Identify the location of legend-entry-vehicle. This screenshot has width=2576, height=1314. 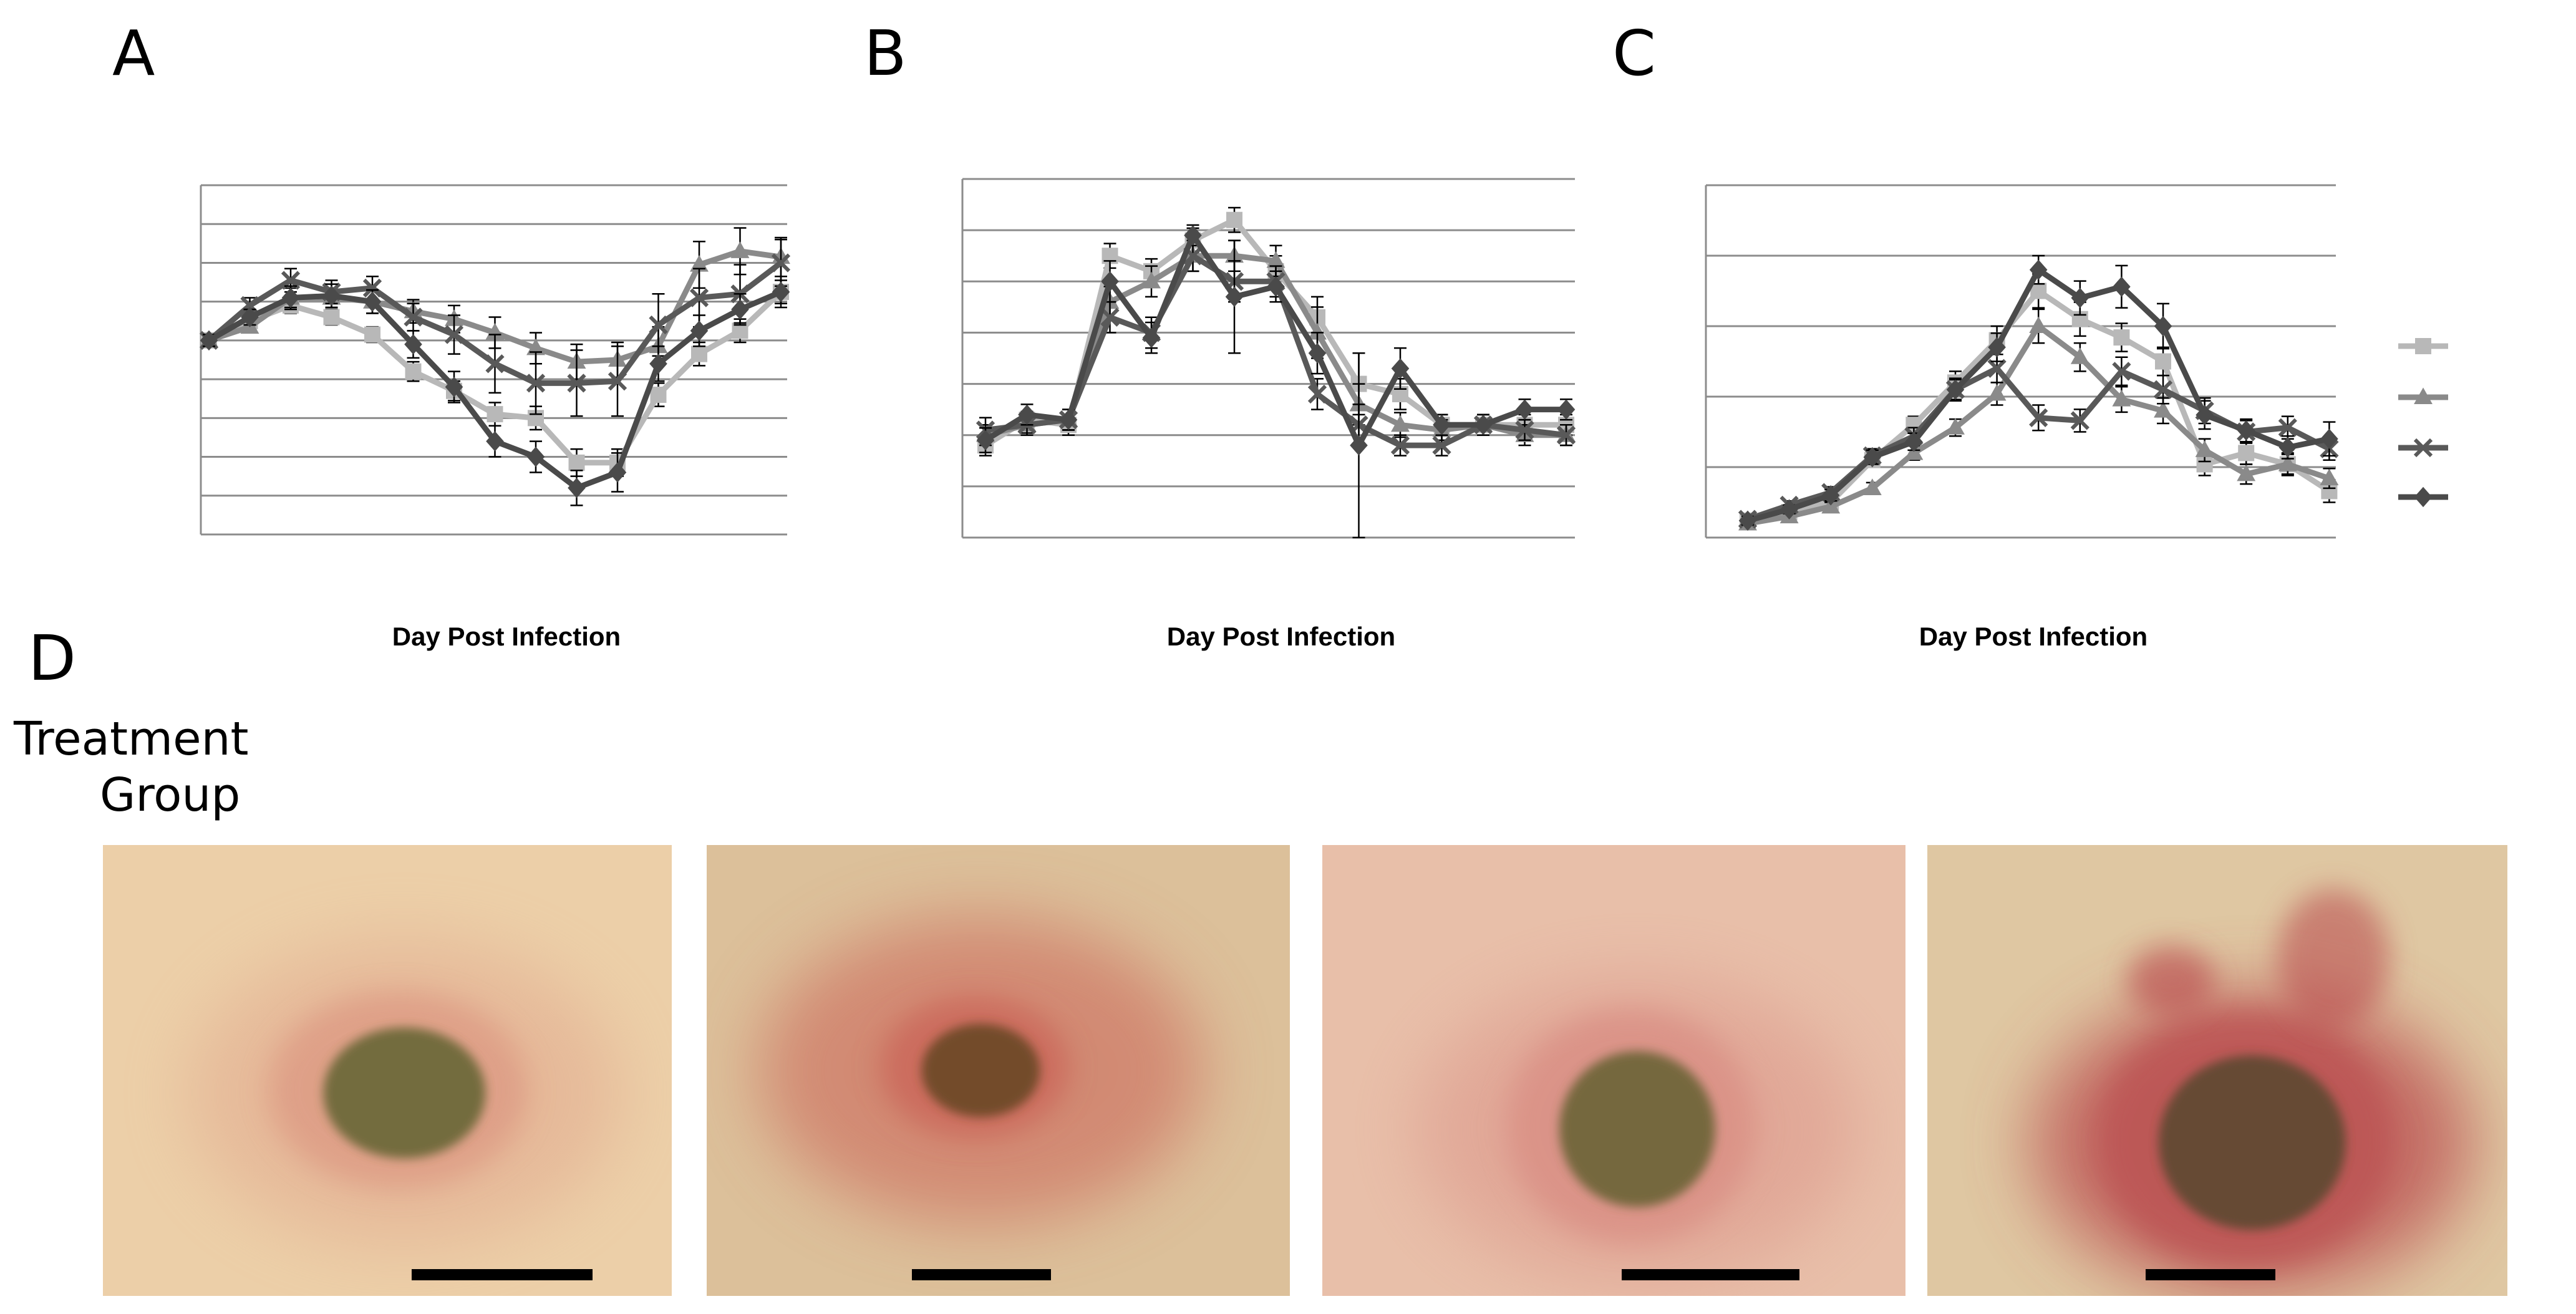
(2423, 497).